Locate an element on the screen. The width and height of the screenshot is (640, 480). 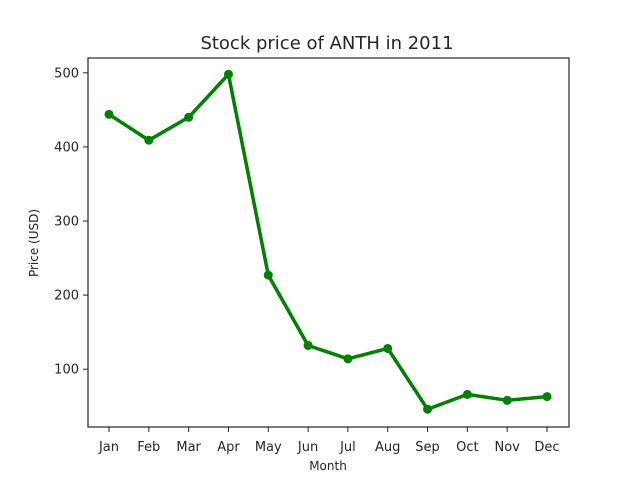
y-axis-label: Price (USD) is located at coordinates (34, 243).